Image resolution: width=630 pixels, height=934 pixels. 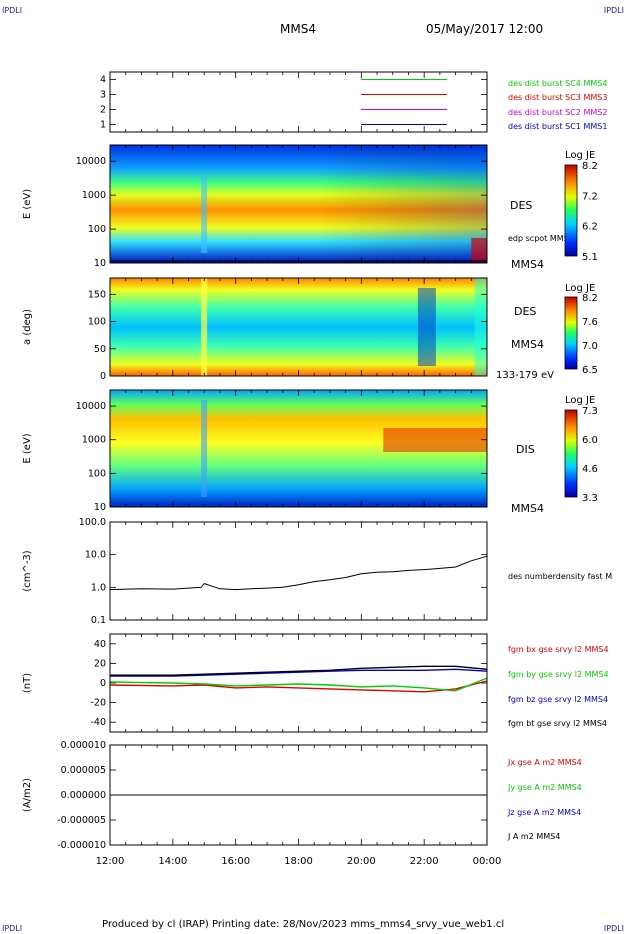 I want to click on colorbar-tick-label: 7.3, so click(x=590, y=411).